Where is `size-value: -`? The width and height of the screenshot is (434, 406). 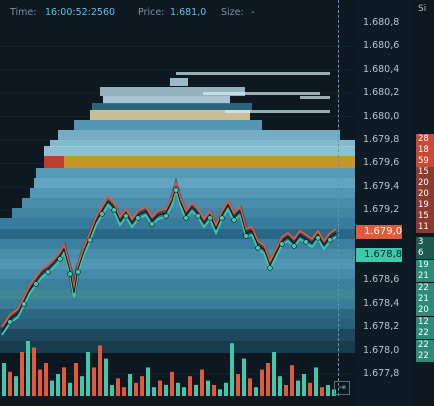
size-value: - is located at coordinates (253, 12).